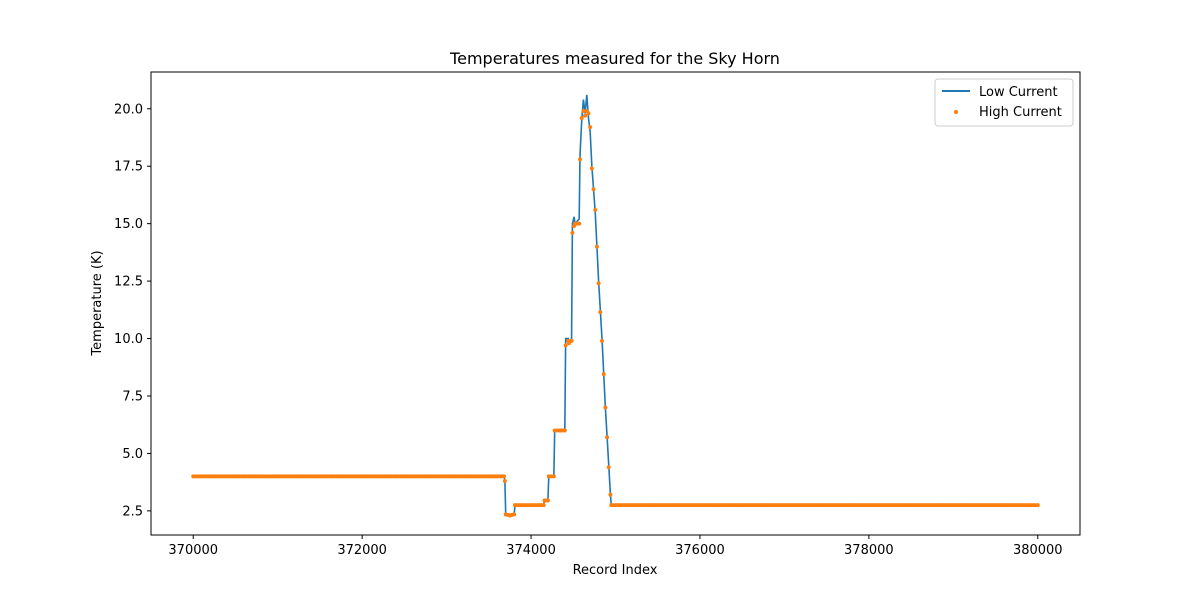 The height and width of the screenshot is (600, 1200). Describe the element at coordinates (128, 167) in the screenshot. I see `y-tick-label: 17.5` at that location.